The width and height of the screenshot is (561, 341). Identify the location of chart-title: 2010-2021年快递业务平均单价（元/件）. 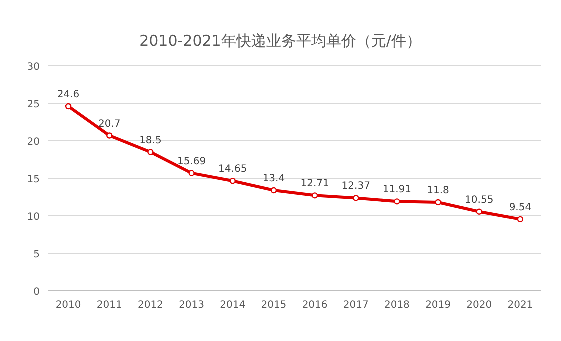
(281, 41).